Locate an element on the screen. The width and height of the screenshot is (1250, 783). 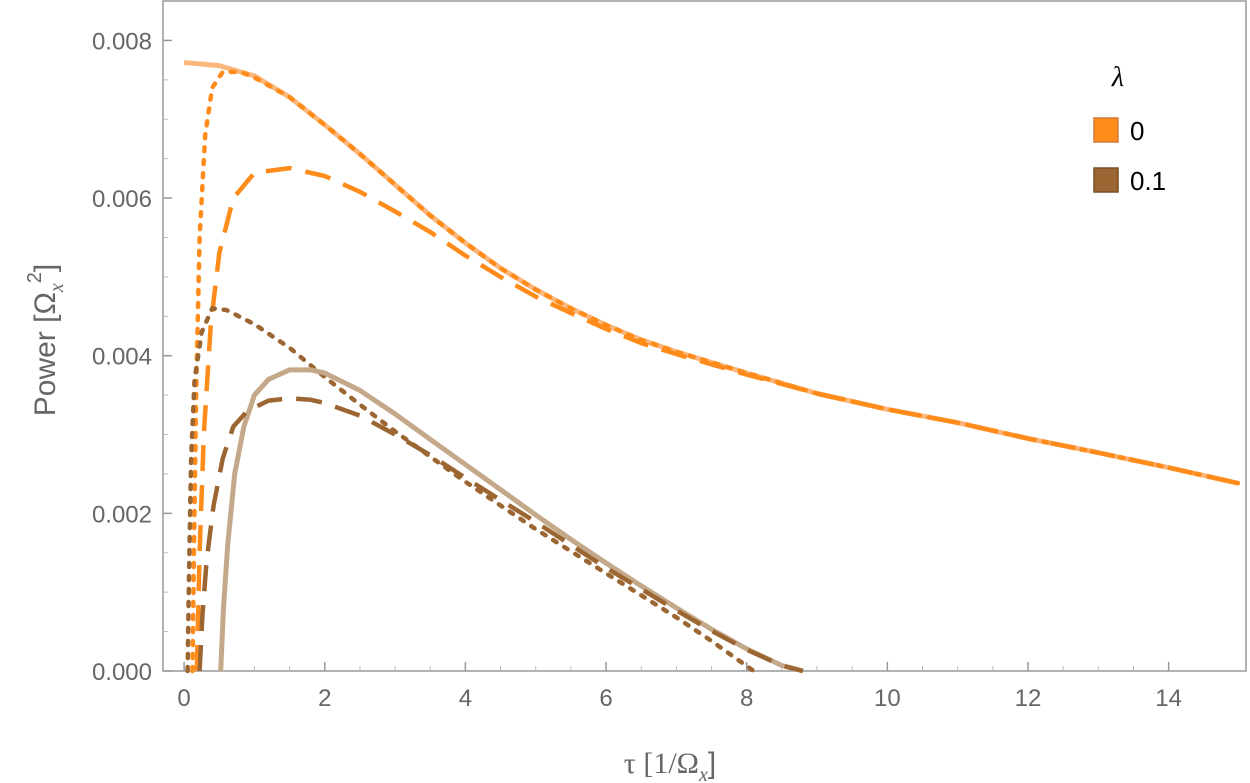
x-tick-label: 0 is located at coordinates (183, 698).